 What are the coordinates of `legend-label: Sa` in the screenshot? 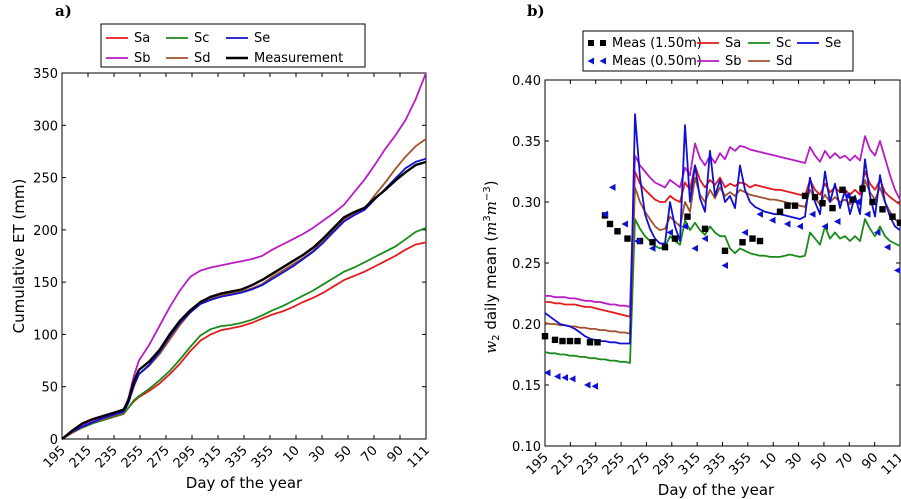 It's located at (142, 38).